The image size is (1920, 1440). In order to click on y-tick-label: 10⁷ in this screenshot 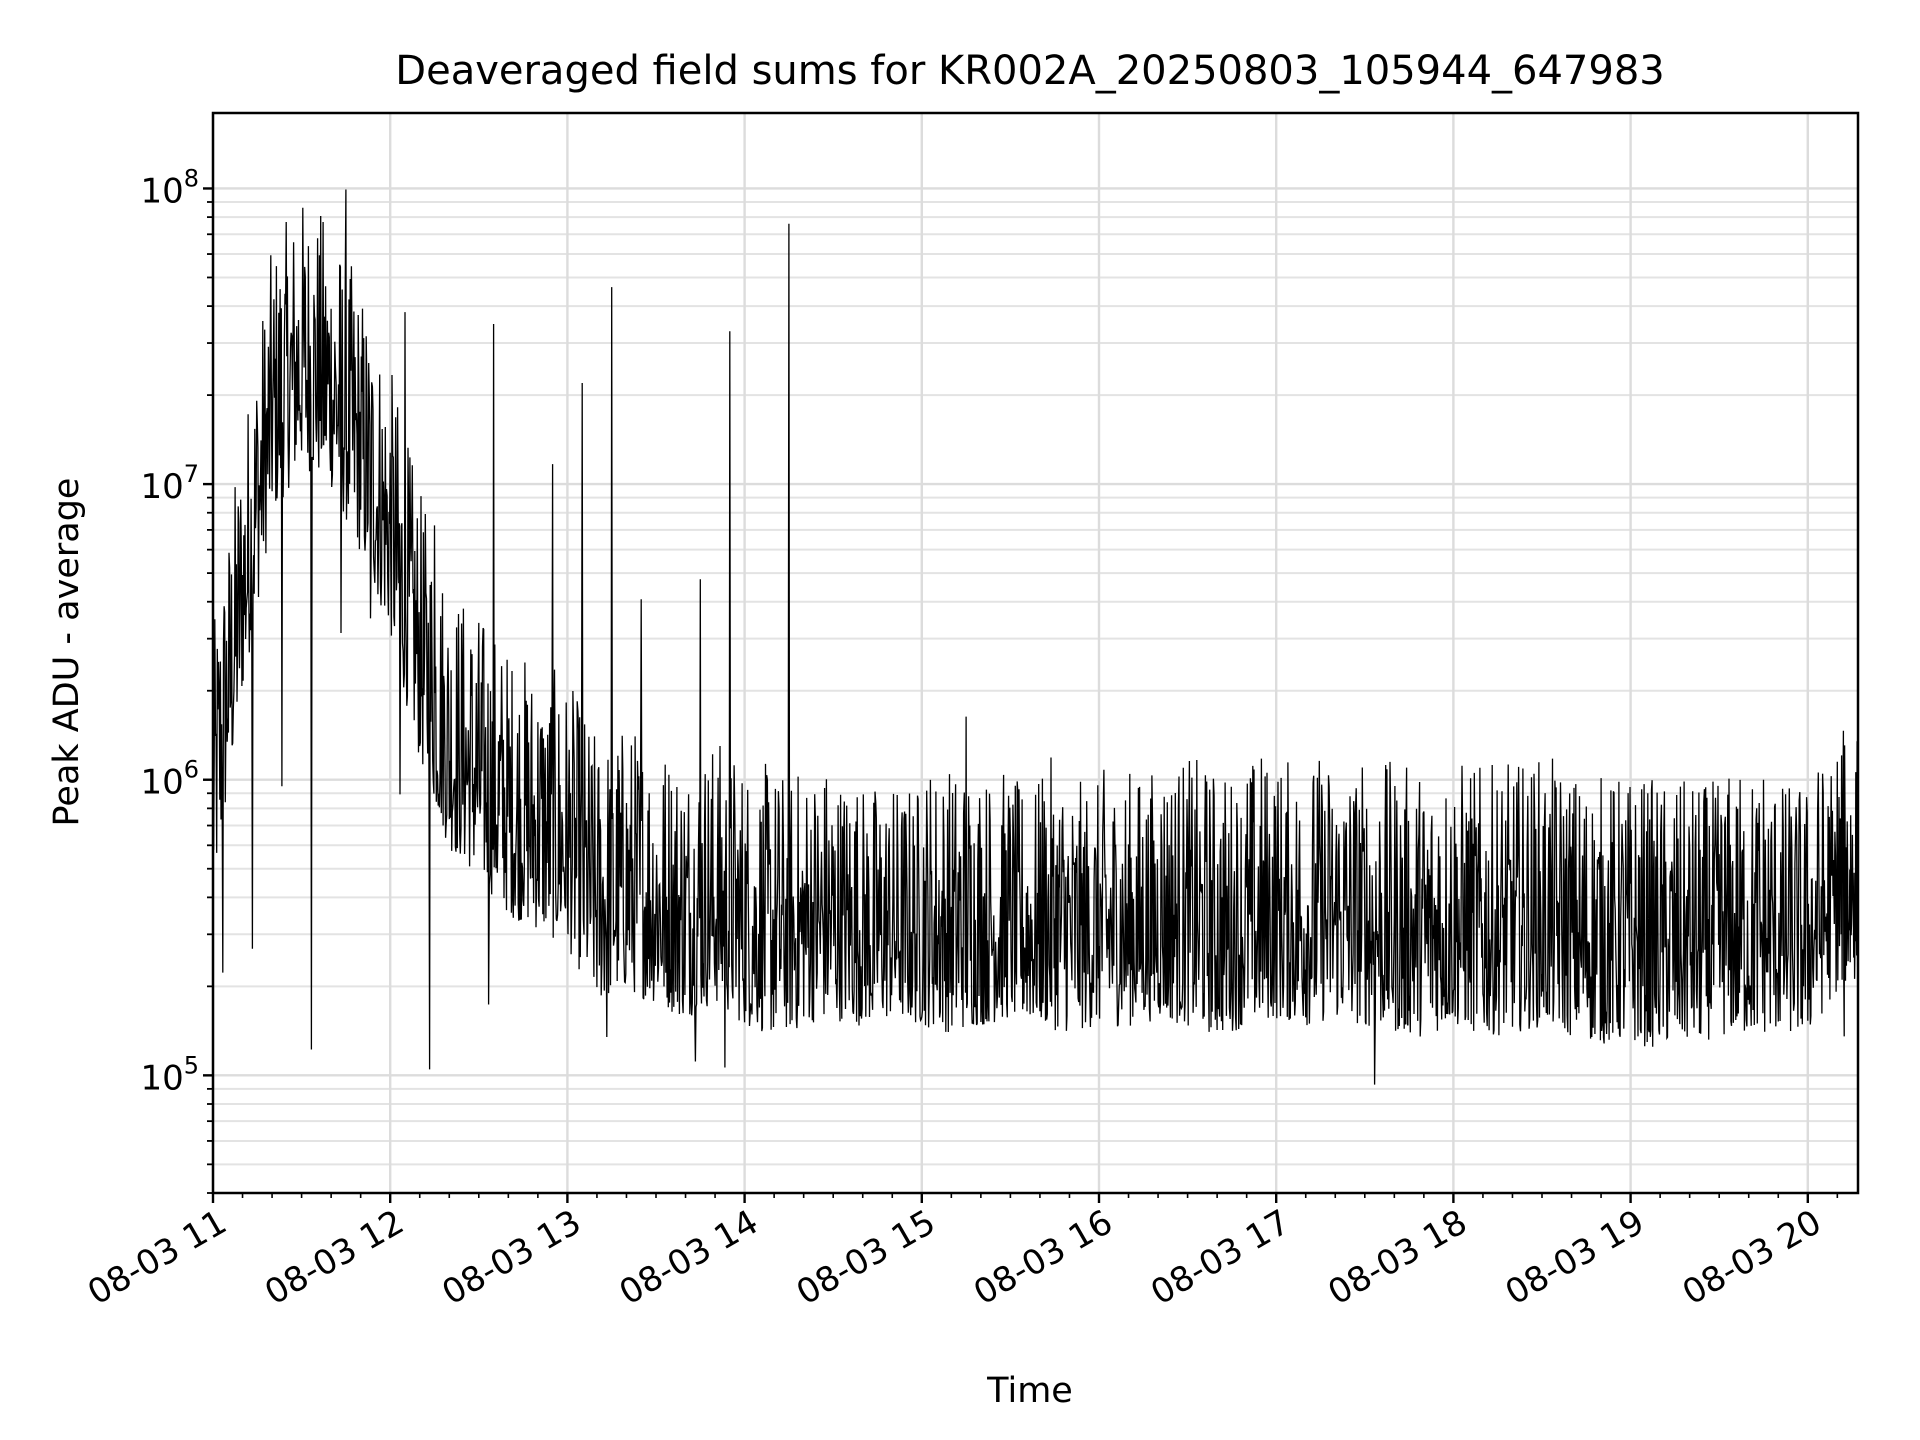, I will do `click(169, 483)`.